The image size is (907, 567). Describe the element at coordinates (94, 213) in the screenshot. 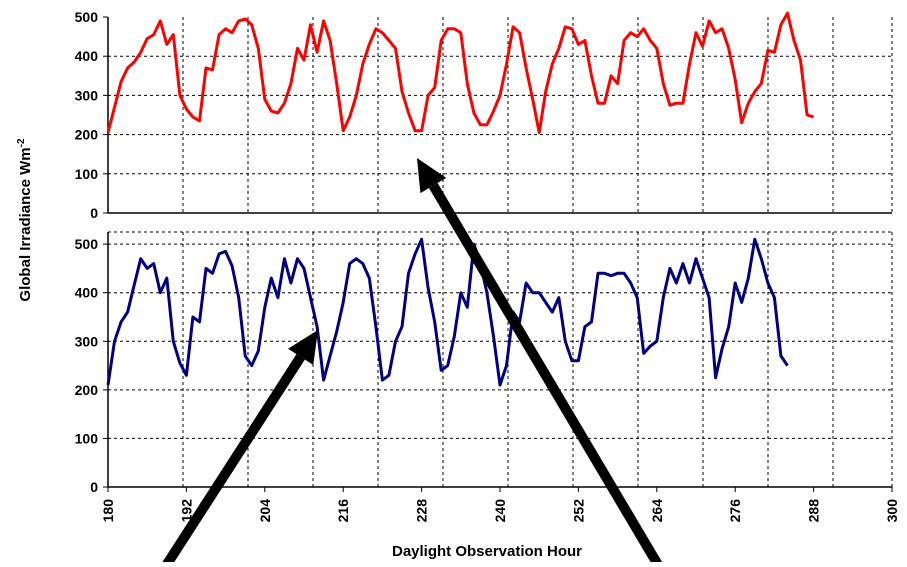

I see `top-ytick-label: 0` at that location.